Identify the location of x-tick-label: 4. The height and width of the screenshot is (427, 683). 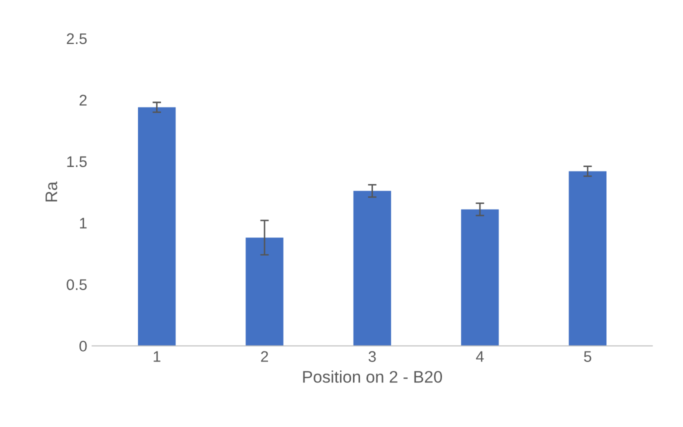
(480, 356).